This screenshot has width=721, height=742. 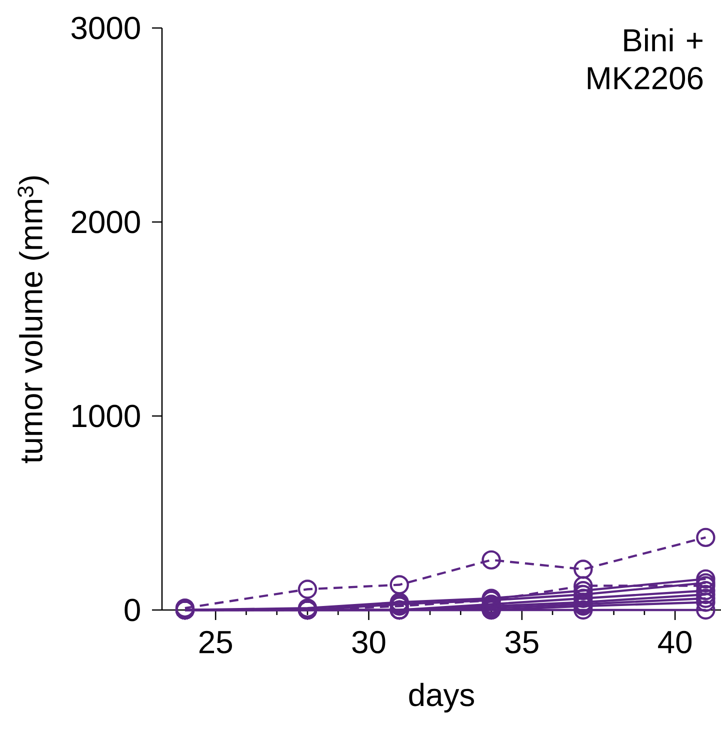 What do you see at coordinates (441, 697) in the screenshot?
I see `x-axis-title: days` at bounding box center [441, 697].